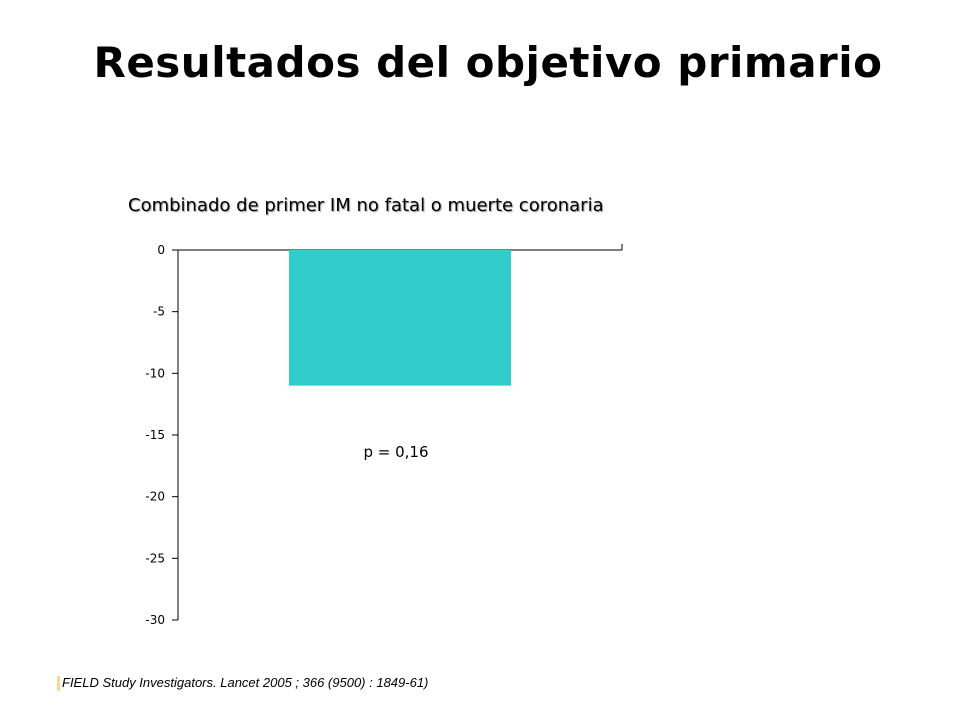 The image size is (960, 720). What do you see at coordinates (155, 435) in the screenshot?
I see `y-tick-label: -15` at bounding box center [155, 435].